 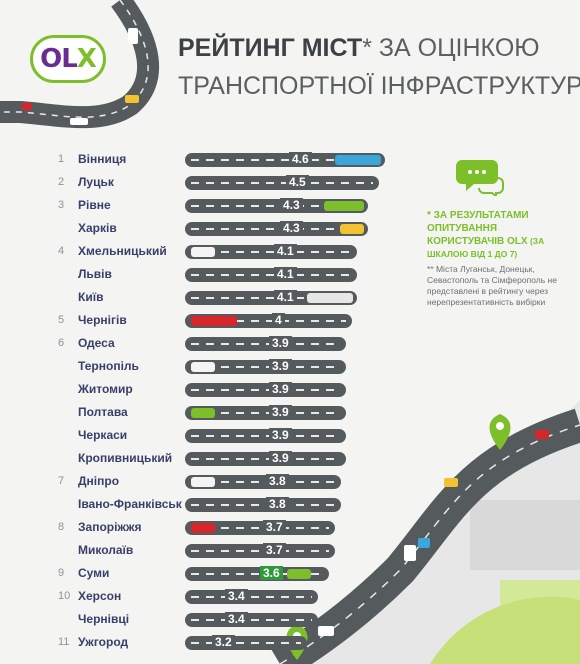 What do you see at coordinates (103, 435) in the screenshot?
I see `city-label: Черкаси` at bounding box center [103, 435].